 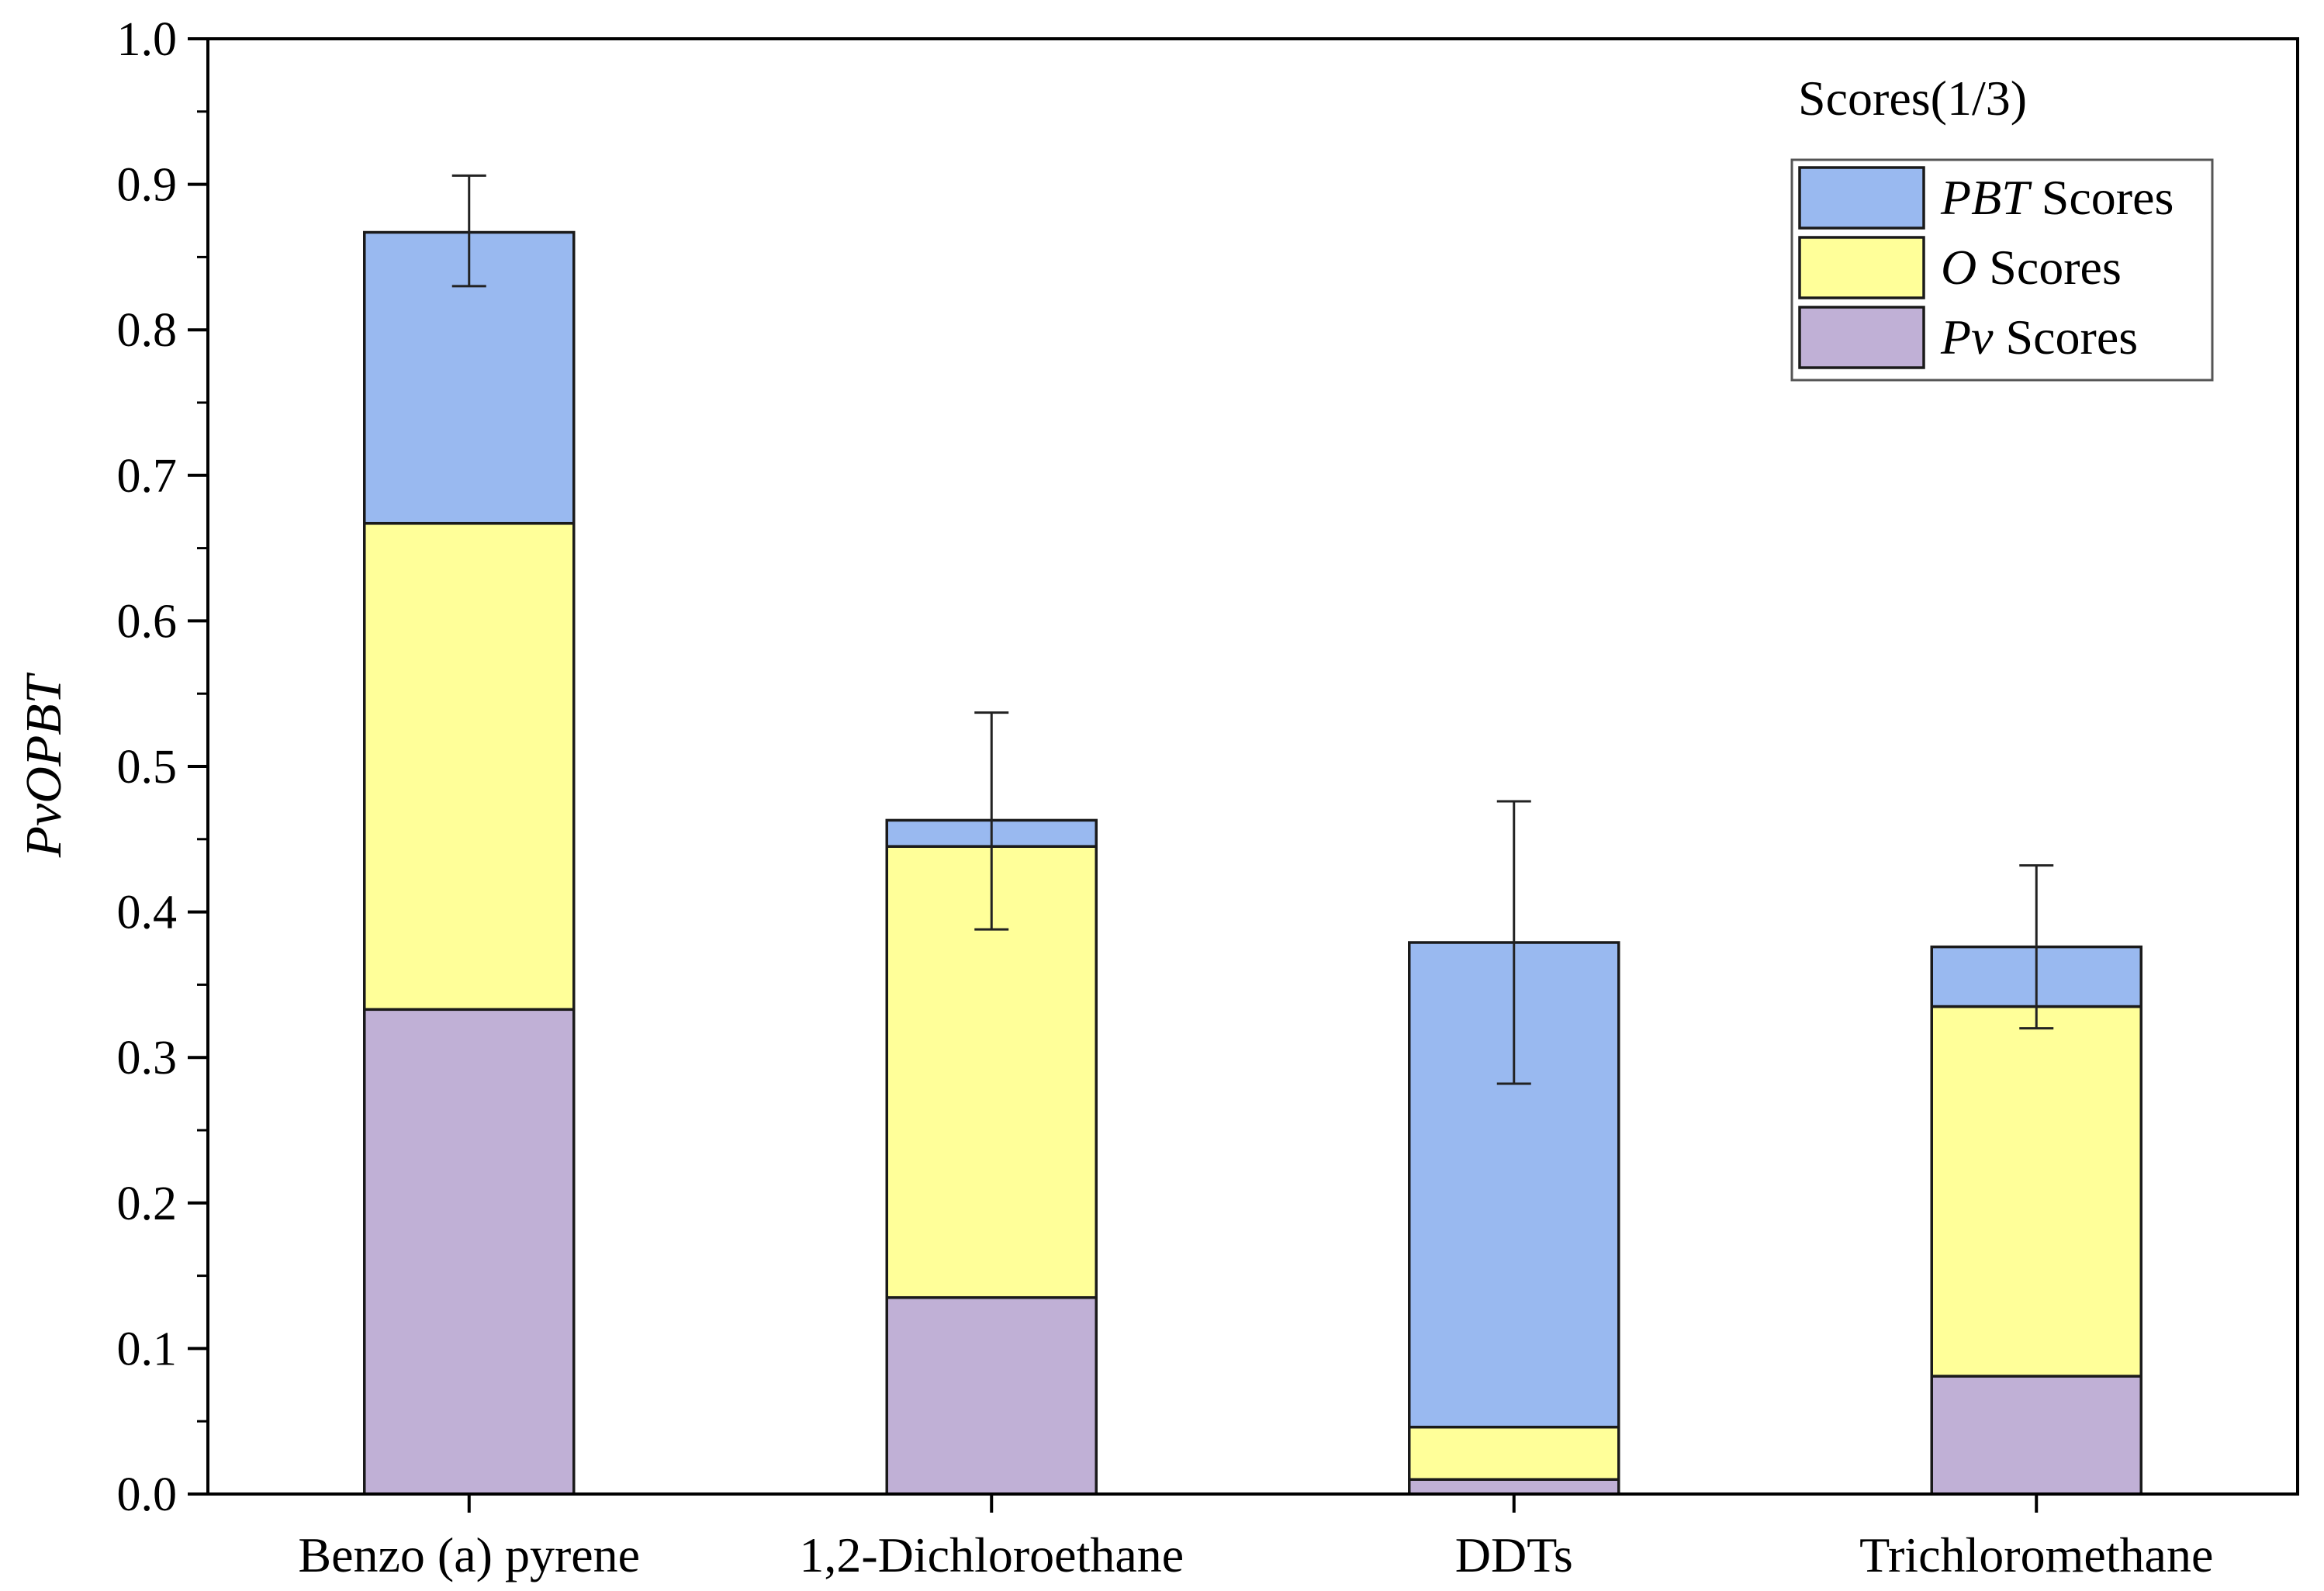 What do you see at coordinates (147, 913) in the screenshot?
I see `y-tick-label-0.4: 0.4` at bounding box center [147, 913].